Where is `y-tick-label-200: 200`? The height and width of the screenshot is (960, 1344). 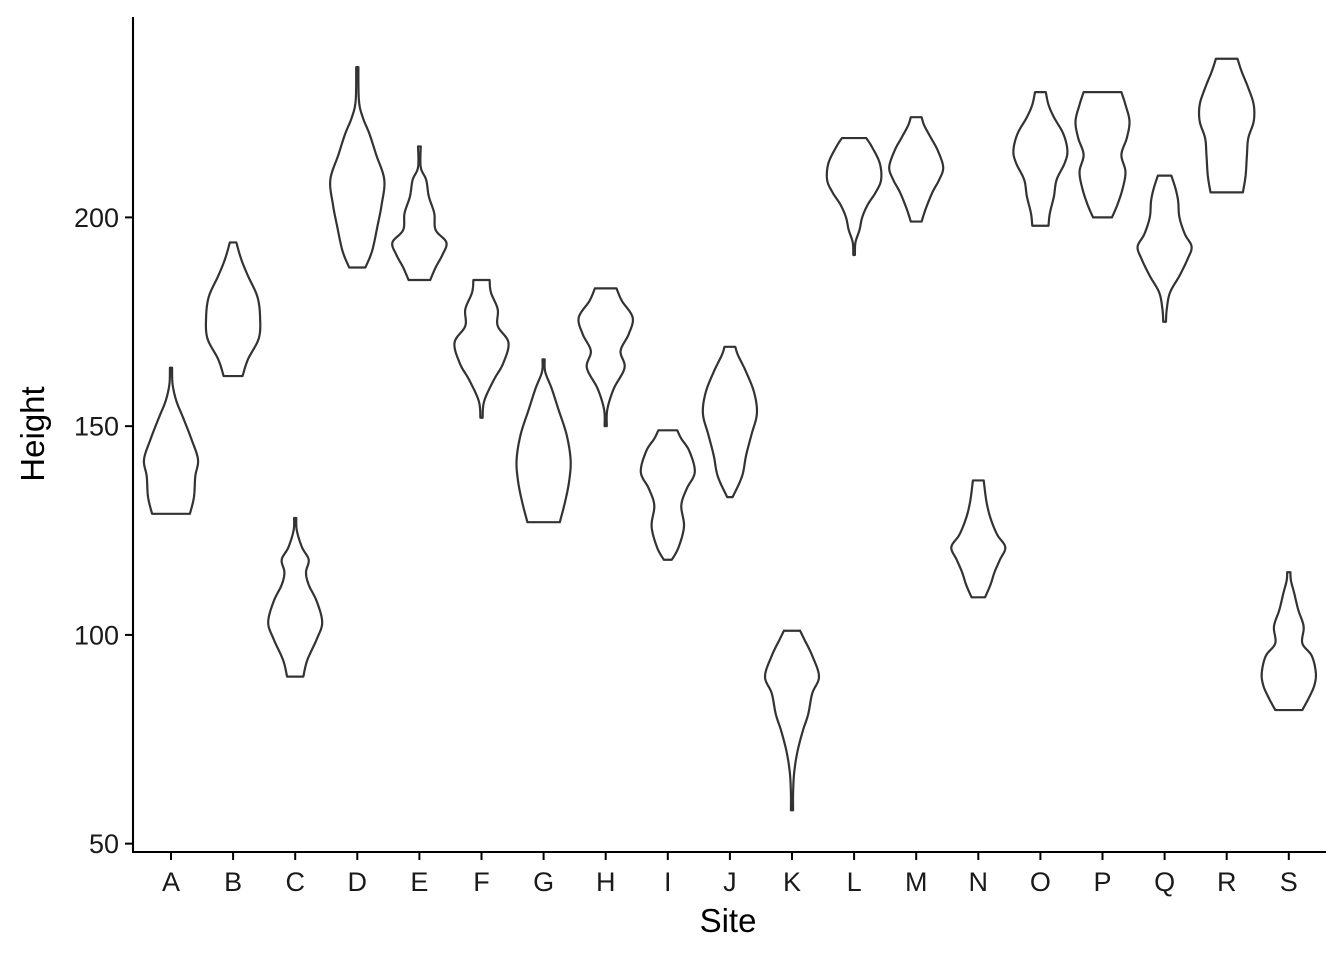
y-tick-label-200: 200 is located at coordinates (96, 218).